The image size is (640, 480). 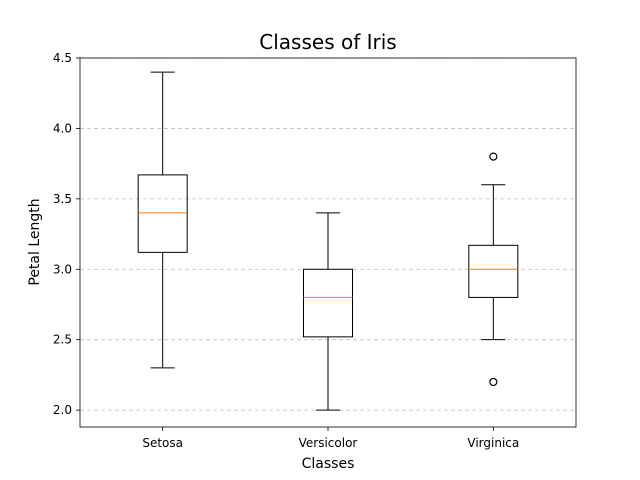 What do you see at coordinates (328, 464) in the screenshot?
I see `x-axis-label: Classes` at bounding box center [328, 464].